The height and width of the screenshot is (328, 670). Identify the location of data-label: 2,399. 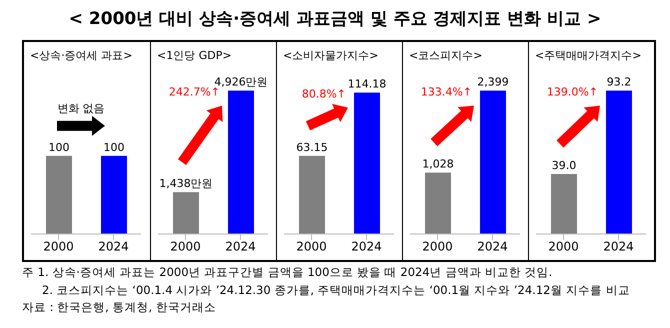
(493, 82).